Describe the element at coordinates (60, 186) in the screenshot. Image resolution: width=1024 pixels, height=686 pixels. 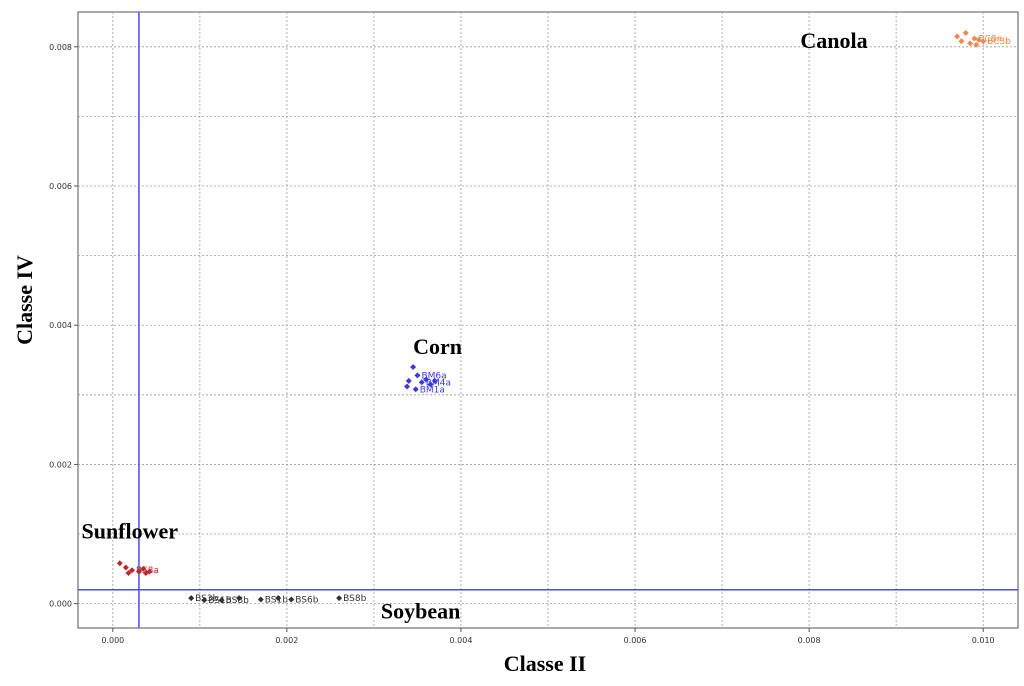
I see `y-tick-label: 0.006` at that location.